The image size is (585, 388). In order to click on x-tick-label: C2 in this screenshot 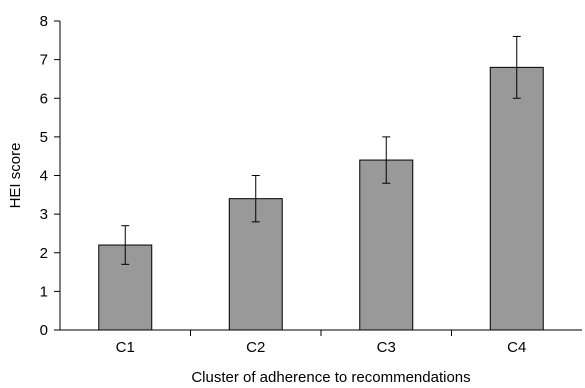, I will do `click(255, 347)`.